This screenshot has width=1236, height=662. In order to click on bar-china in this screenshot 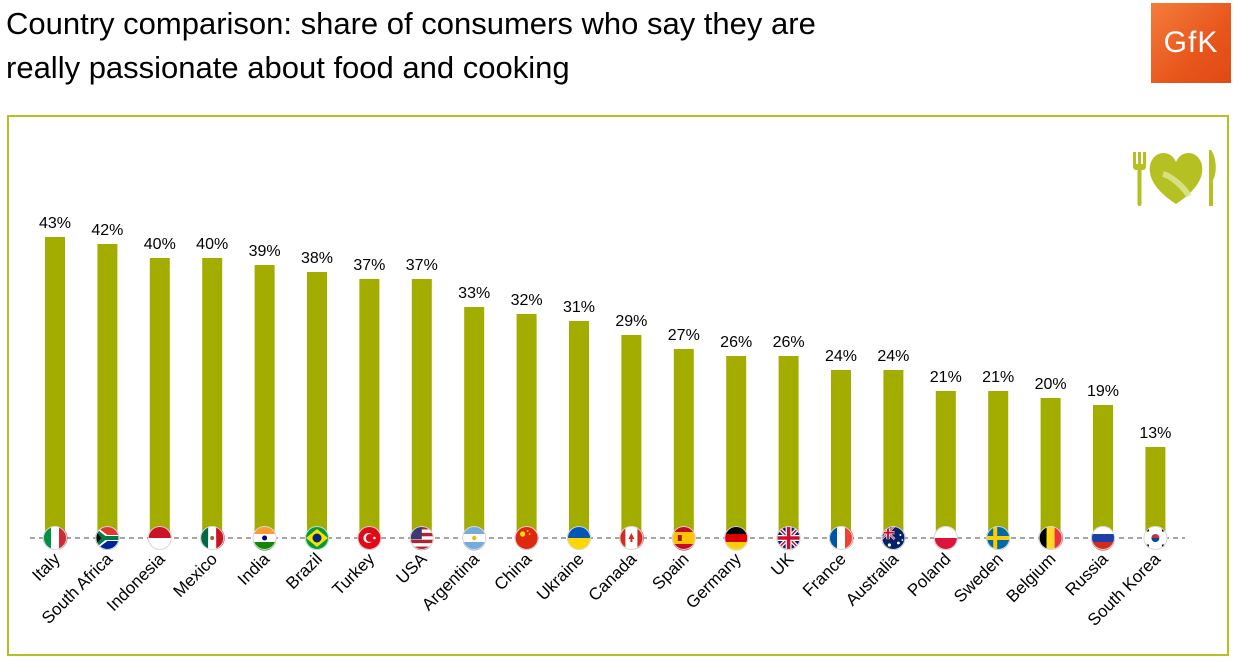, I will do `click(526, 426)`.